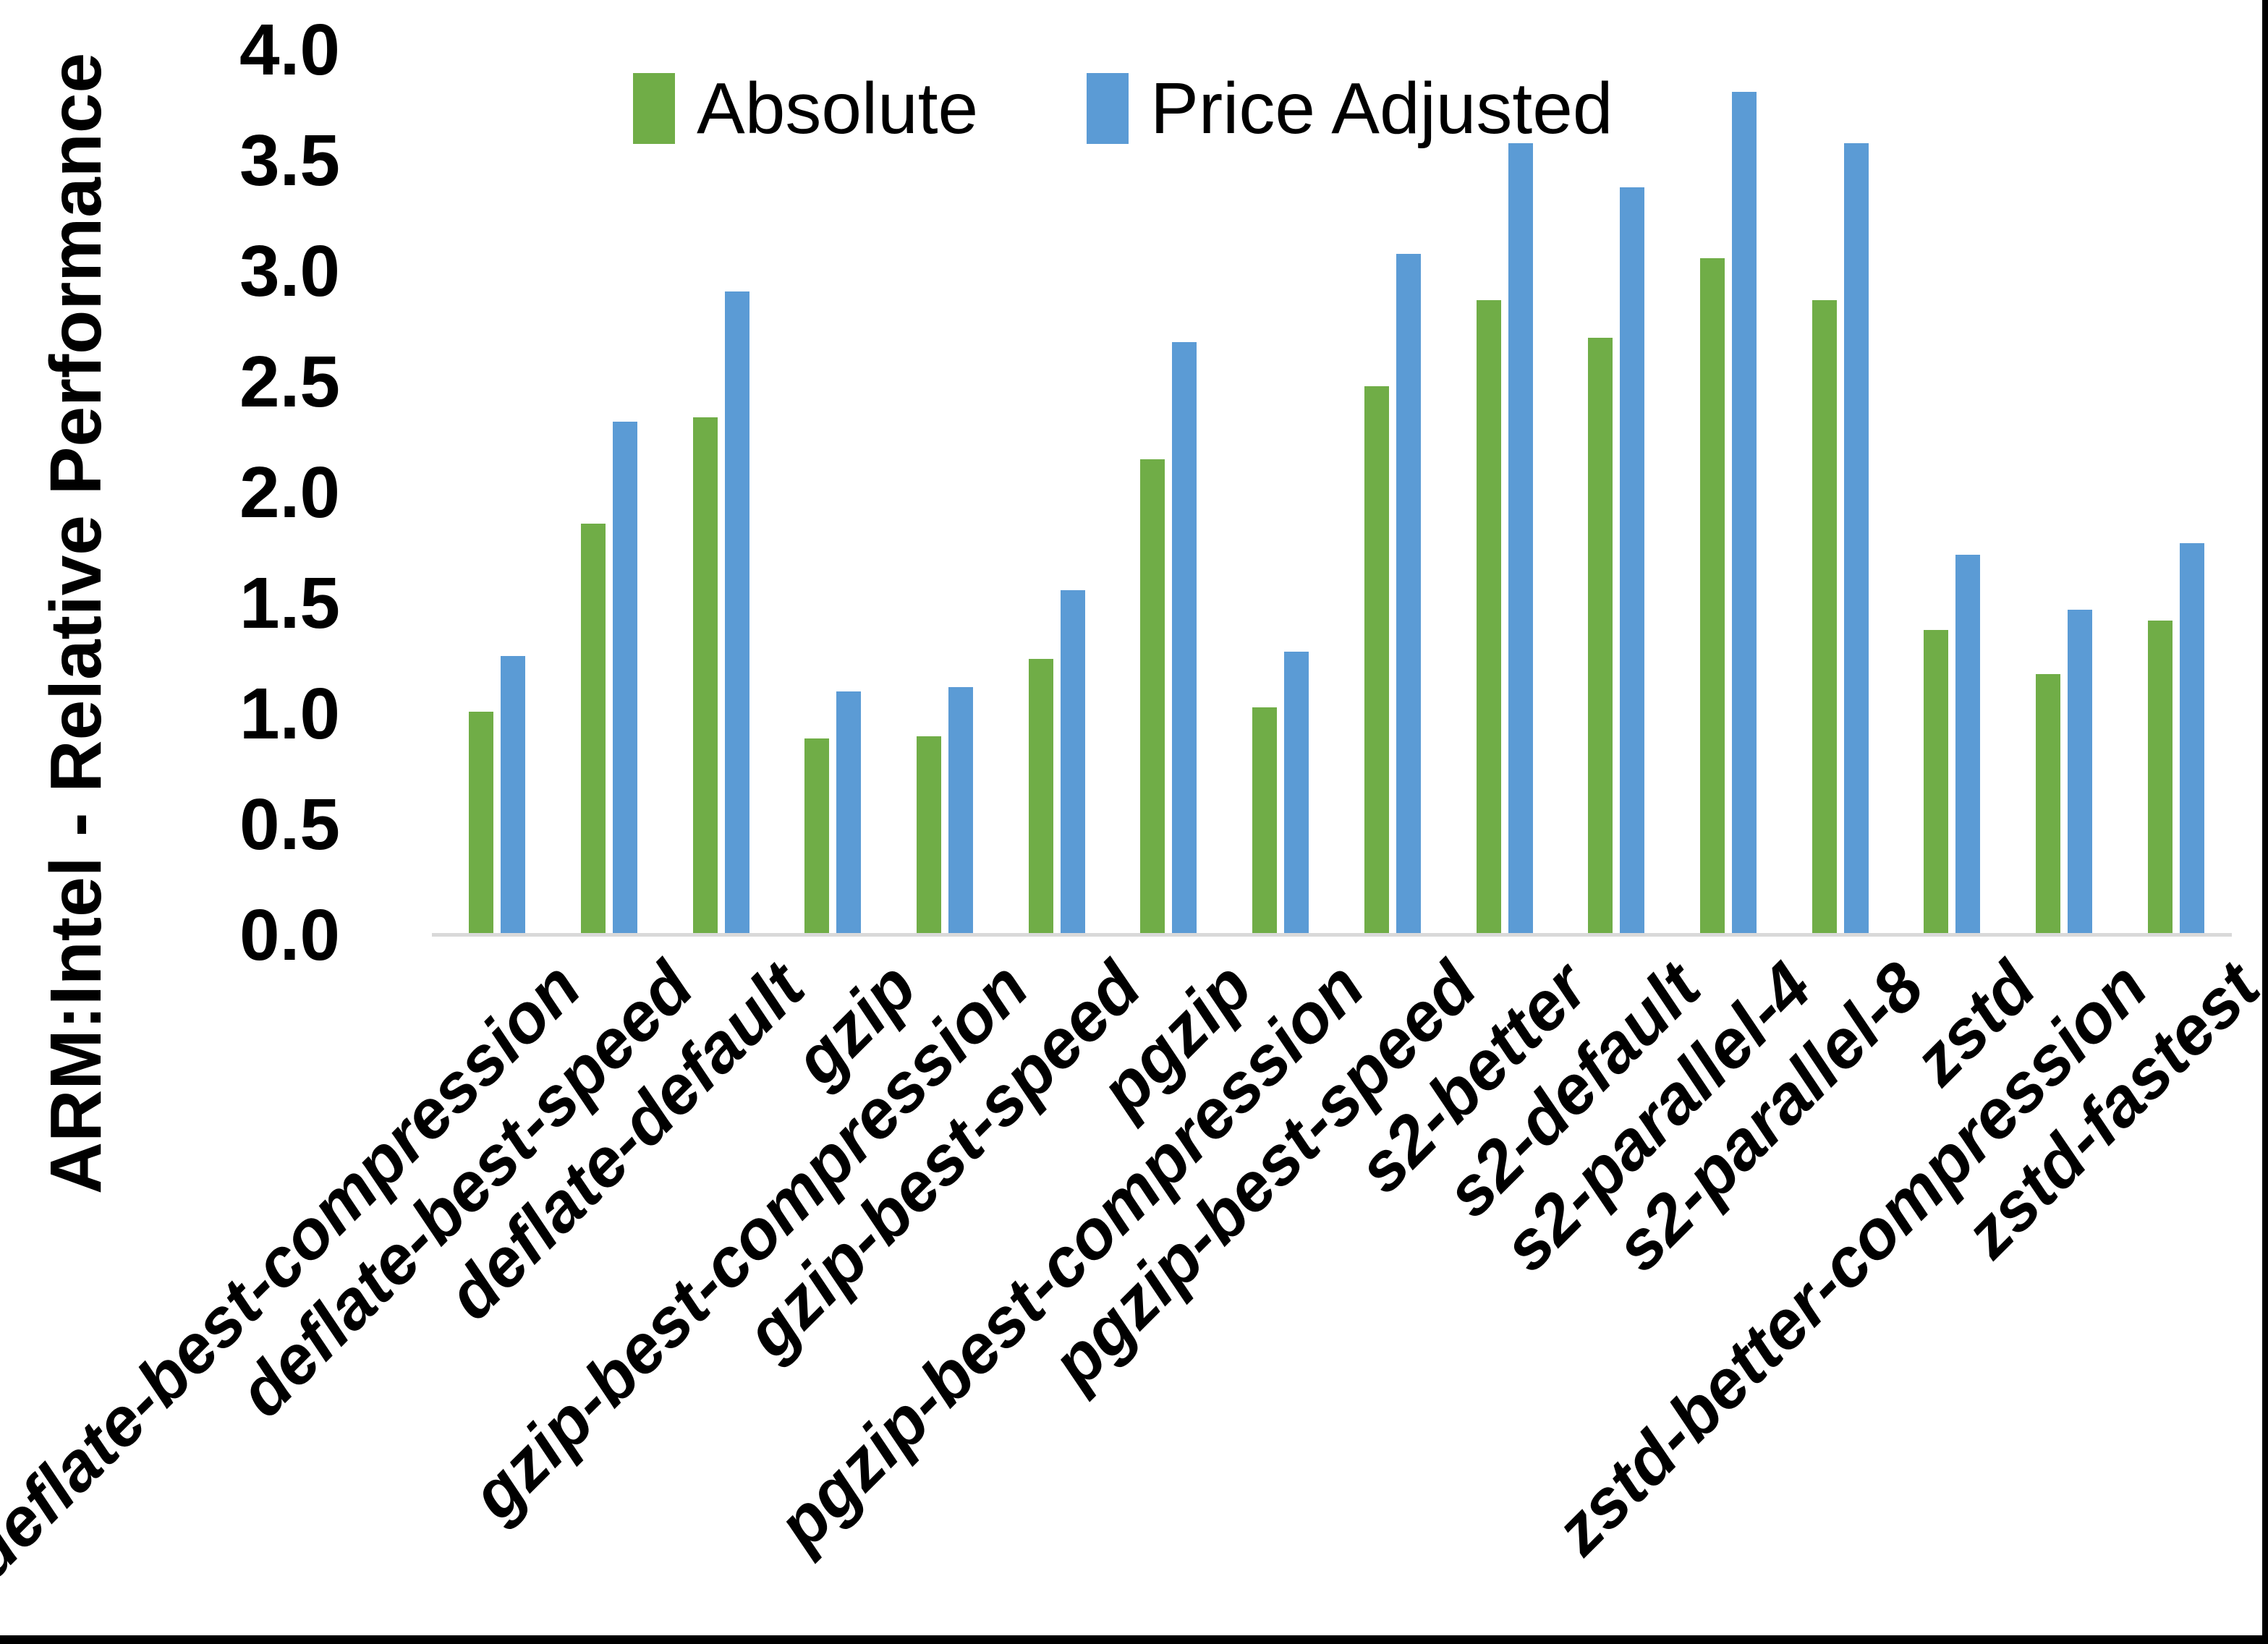  I want to click on y-tick-label: 3.0, so click(289, 271).